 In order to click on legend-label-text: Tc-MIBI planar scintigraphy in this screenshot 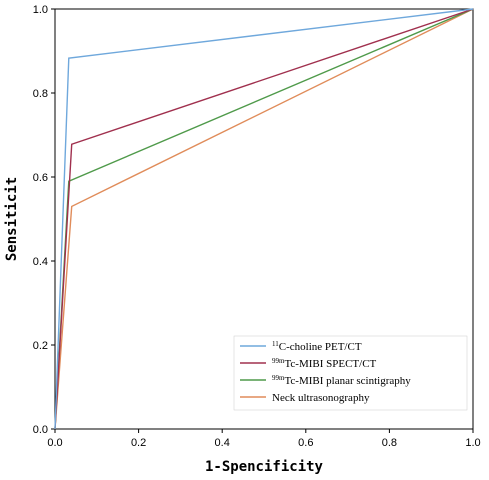, I will do `click(347, 381)`.